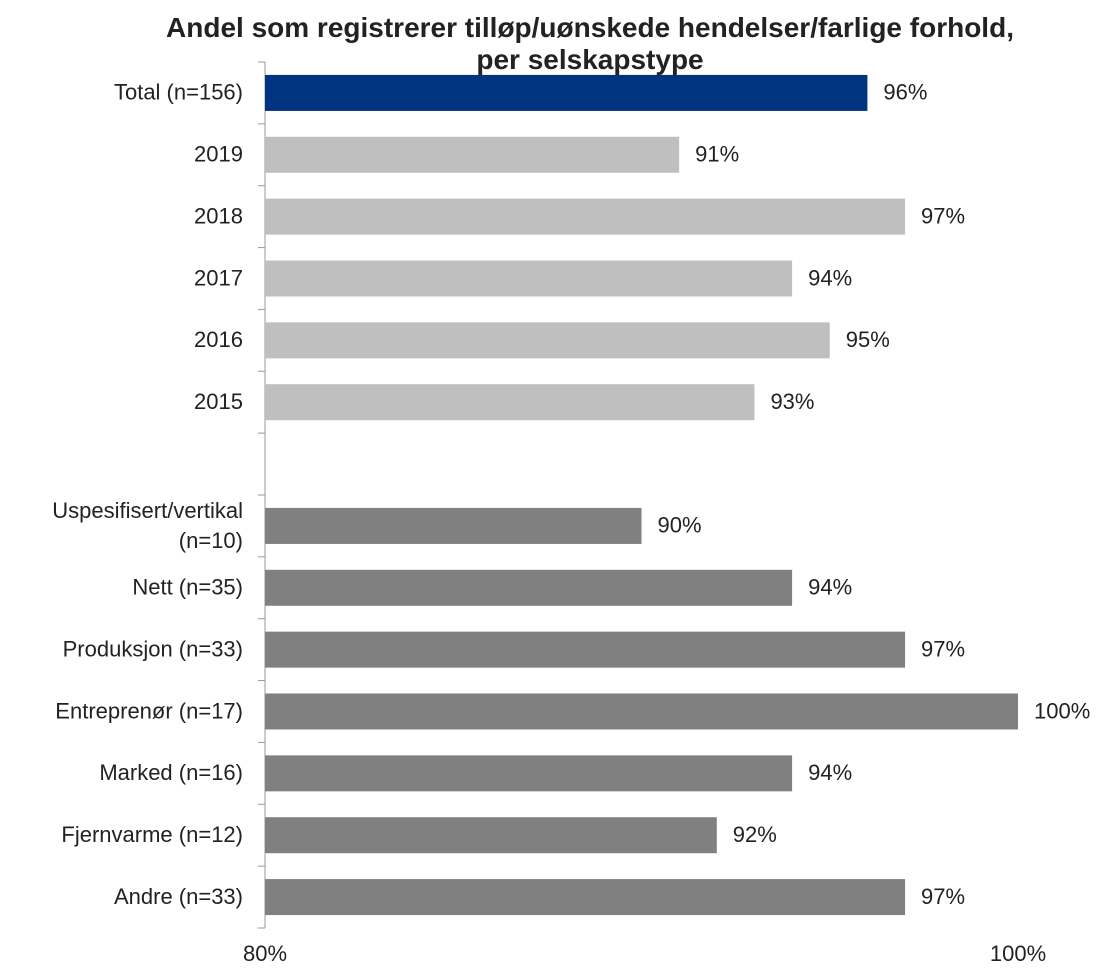 The width and height of the screenshot is (1107, 968). I want to click on category-label: 2015, so click(218, 401).